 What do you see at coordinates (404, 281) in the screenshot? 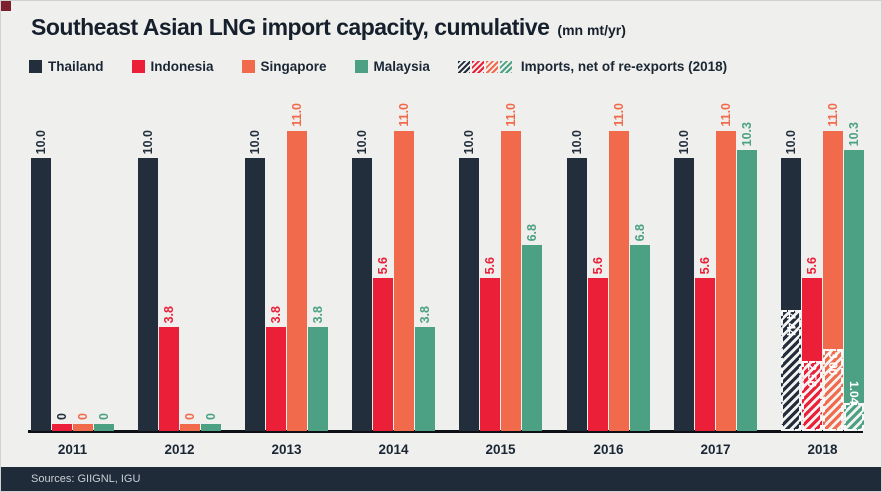
I see `bar-singapore-2014` at bounding box center [404, 281].